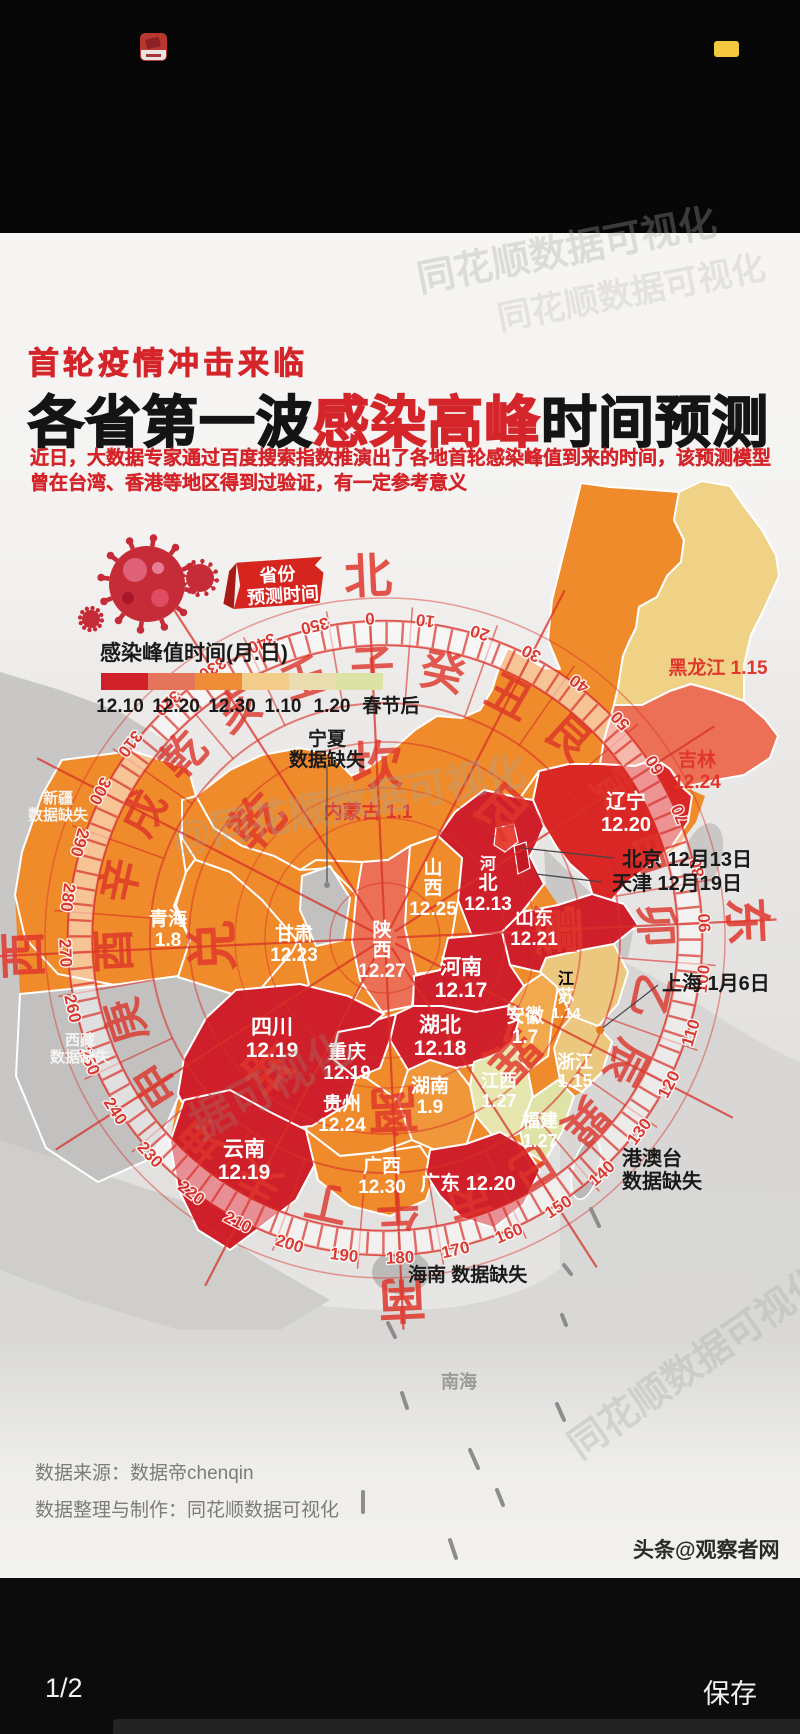 The image size is (800, 1734). Describe the element at coordinates (566, 979) in the screenshot. I see `svg-text: 江` at that location.